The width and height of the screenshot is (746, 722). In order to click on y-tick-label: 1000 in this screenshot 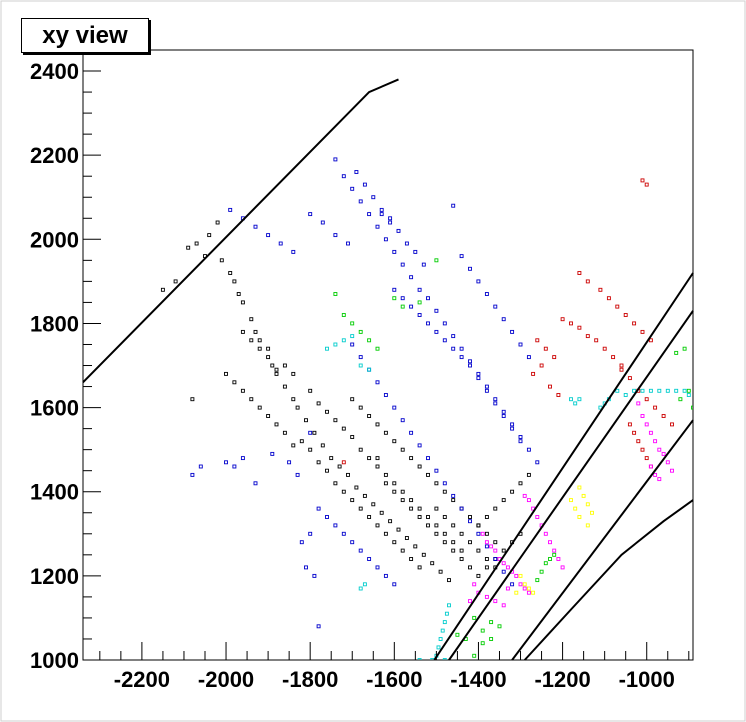, I will do `click(54, 660)`.